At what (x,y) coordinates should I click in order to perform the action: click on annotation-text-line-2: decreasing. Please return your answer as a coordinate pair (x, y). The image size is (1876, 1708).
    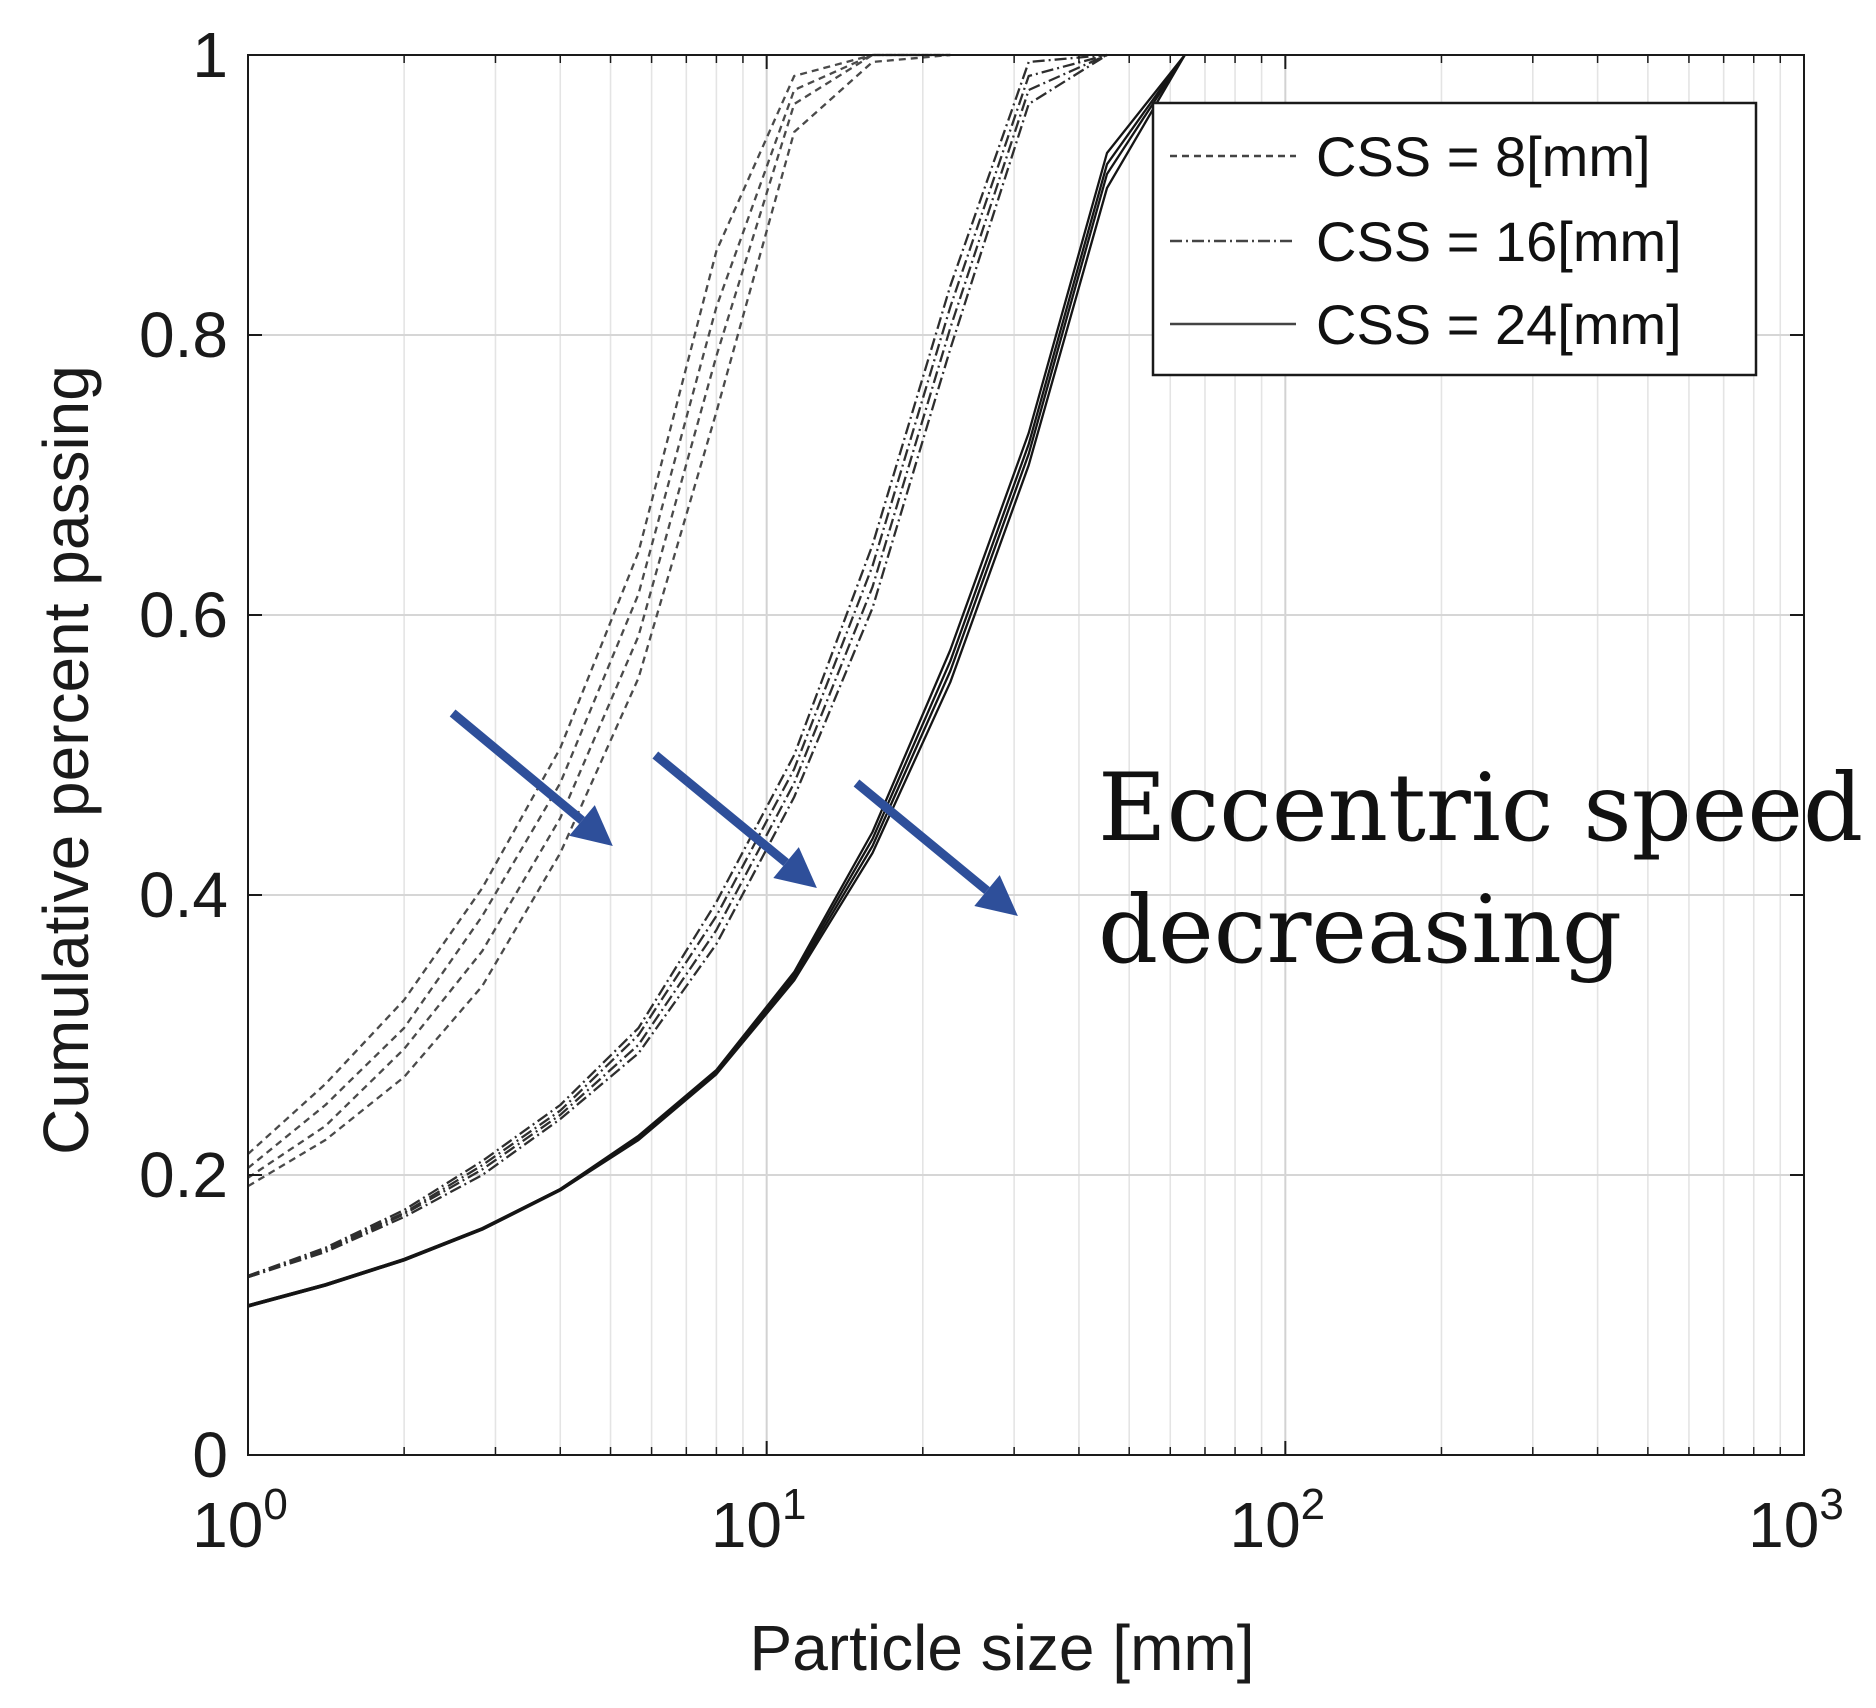
    Looking at the image, I should click on (1360, 930).